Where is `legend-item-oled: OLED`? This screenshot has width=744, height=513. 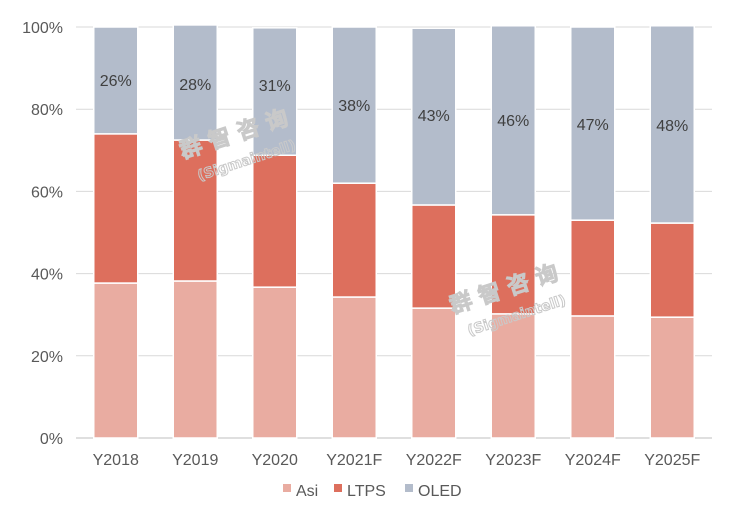 legend-item-oled: OLED is located at coordinates (433, 491).